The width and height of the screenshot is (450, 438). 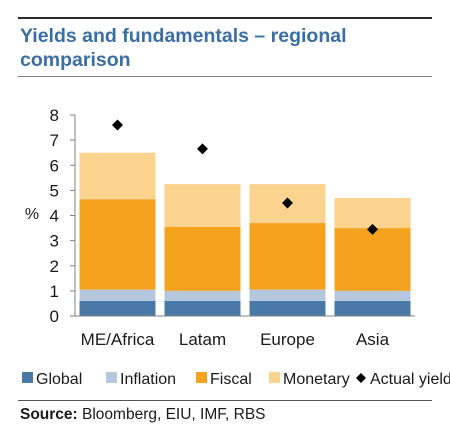 What do you see at coordinates (148, 379) in the screenshot?
I see `legend-label: Inflation` at bounding box center [148, 379].